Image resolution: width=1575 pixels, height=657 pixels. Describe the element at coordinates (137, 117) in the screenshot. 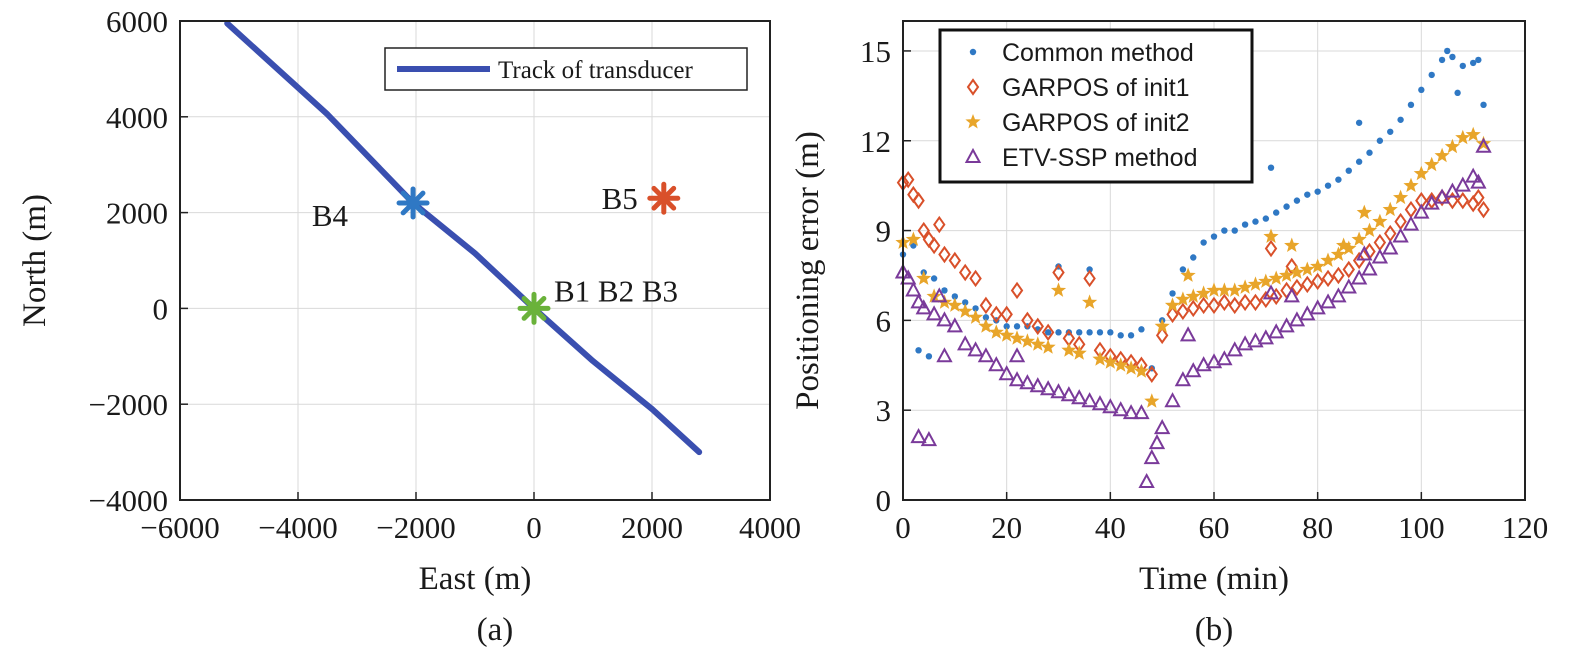

I see `panel-a-y-tick-label: 4000` at that location.